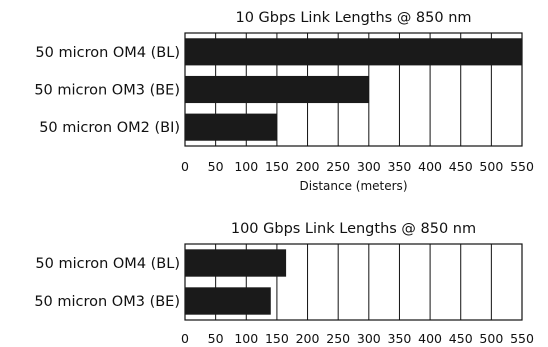 Image resolution: width=548 pixels, height=347 pixels. I want to click on x-axis-label: Distance (meters), so click(354, 186).